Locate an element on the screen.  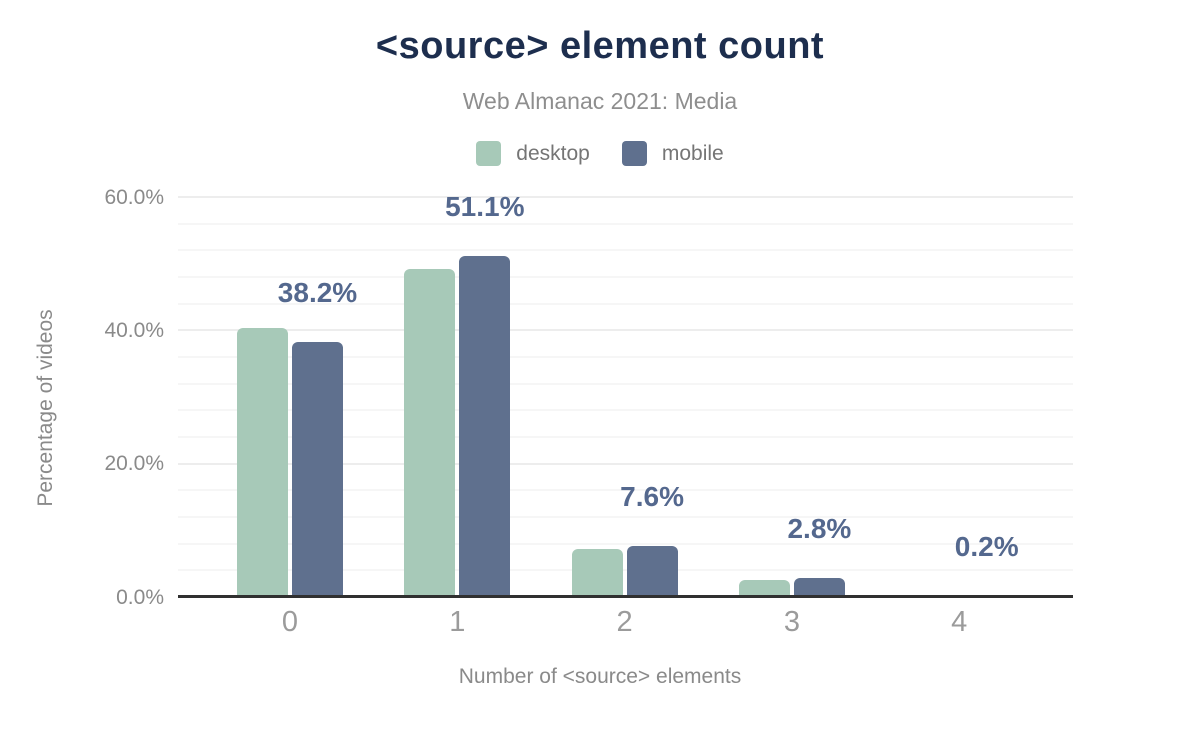
legend-item-desktop: desktop is located at coordinates (533, 153).